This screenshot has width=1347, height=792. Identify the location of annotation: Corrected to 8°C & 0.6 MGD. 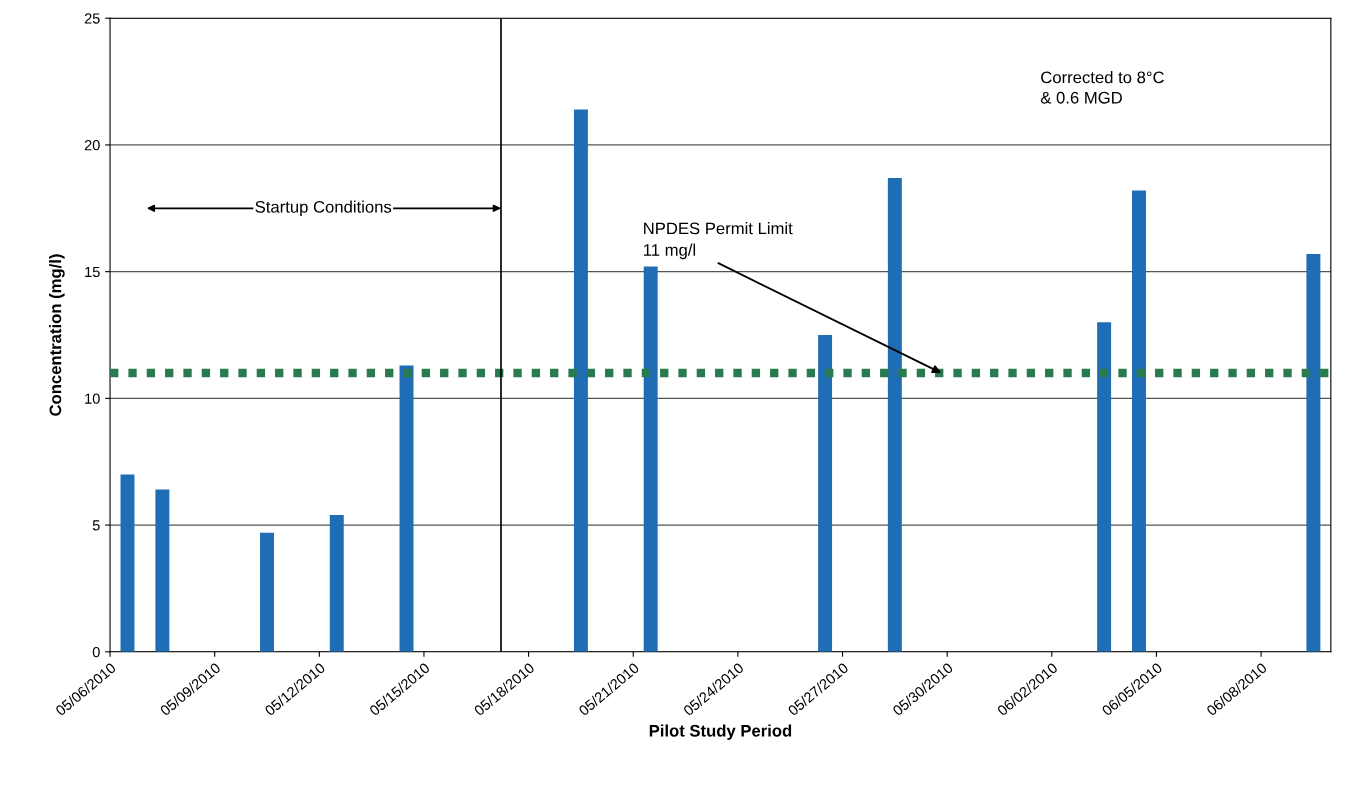
(1102, 87).